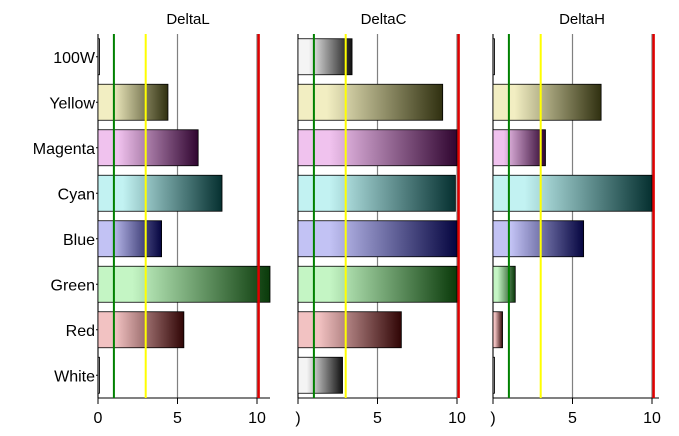  What do you see at coordinates (76, 194) in the screenshot?
I see `category-label-cyan: Cyan` at bounding box center [76, 194].